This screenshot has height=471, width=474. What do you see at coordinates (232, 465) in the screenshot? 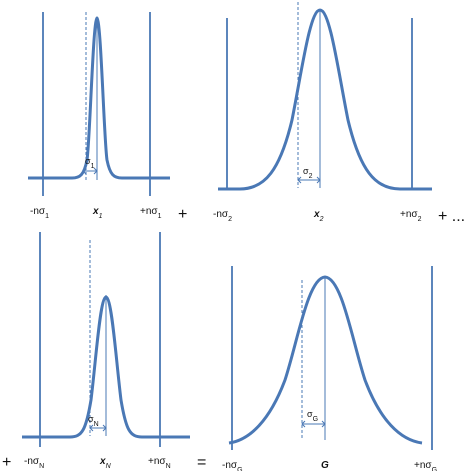
I see `left-bound-label: -nσG` at bounding box center [232, 465].